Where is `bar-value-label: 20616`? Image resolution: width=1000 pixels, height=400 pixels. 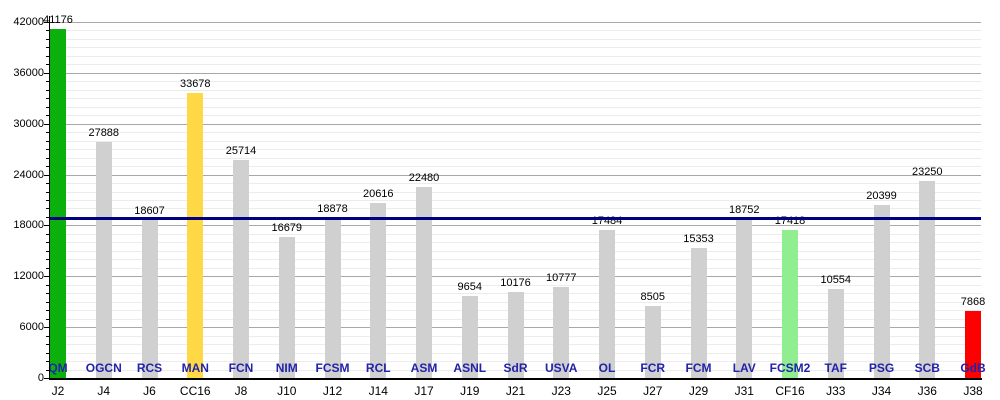 bar-value-label: 20616 is located at coordinates (378, 194).